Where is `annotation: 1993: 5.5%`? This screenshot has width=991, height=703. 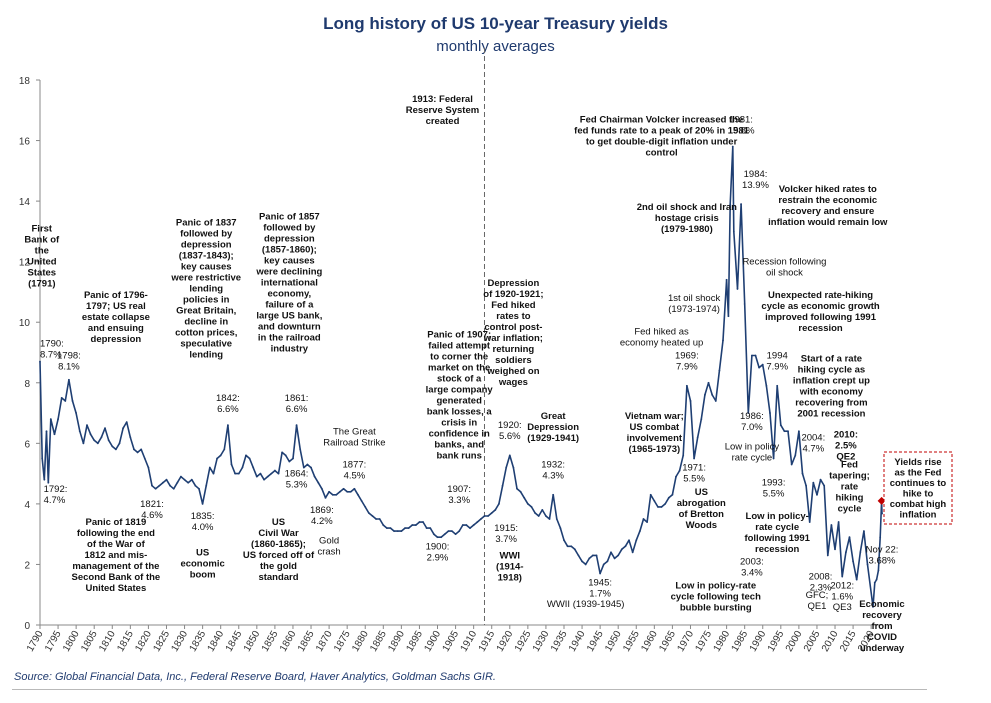 annotation: 1993: 5.5% is located at coordinates (774, 489).